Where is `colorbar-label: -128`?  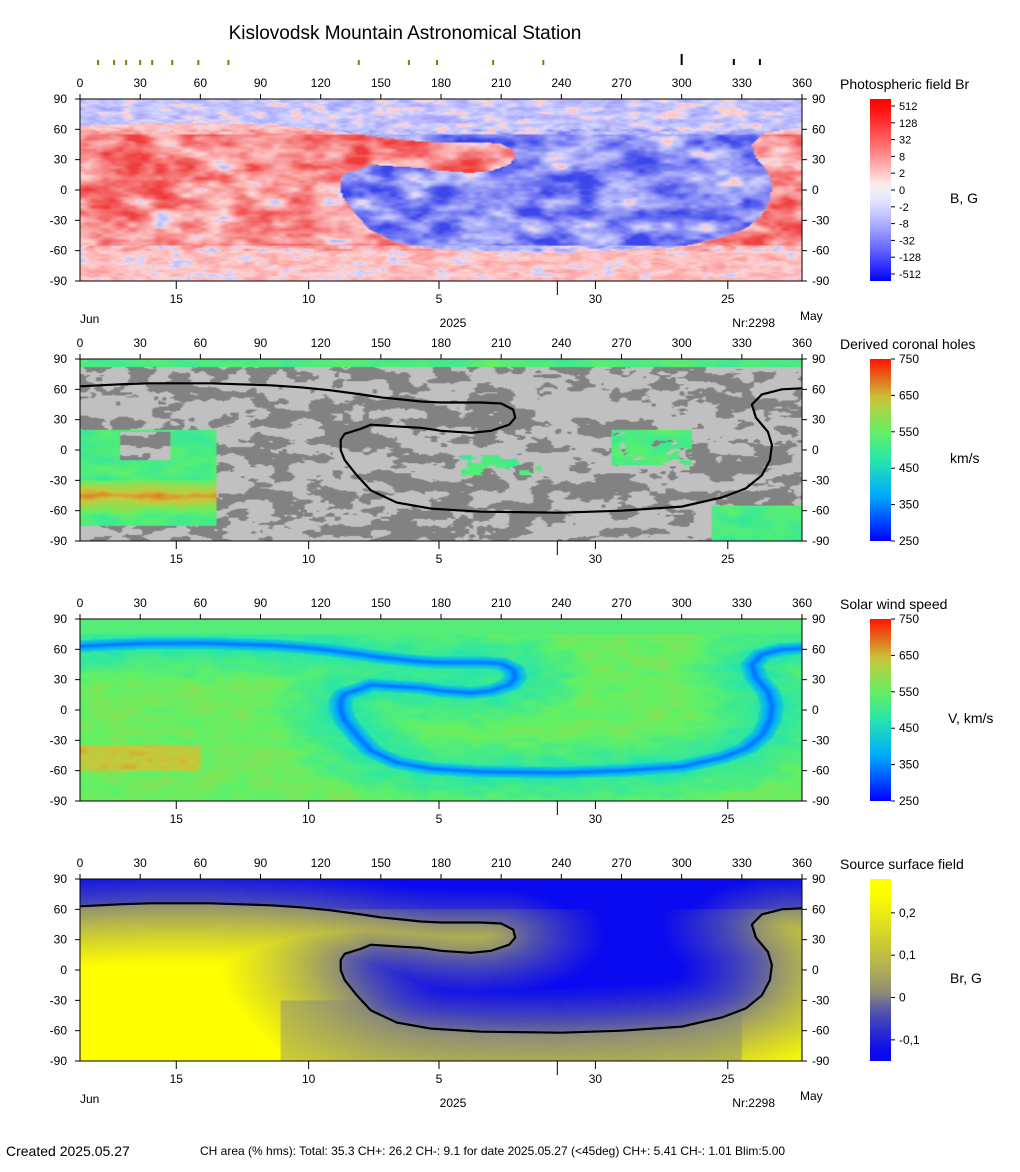
colorbar-label: -128 is located at coordinates (910, 258).